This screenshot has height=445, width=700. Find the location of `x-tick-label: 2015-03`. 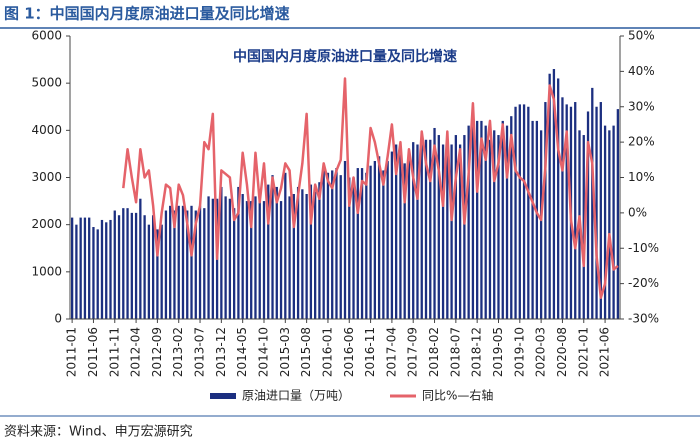

x-tick-label: 2015-03 is located at coordinates (285, 352).